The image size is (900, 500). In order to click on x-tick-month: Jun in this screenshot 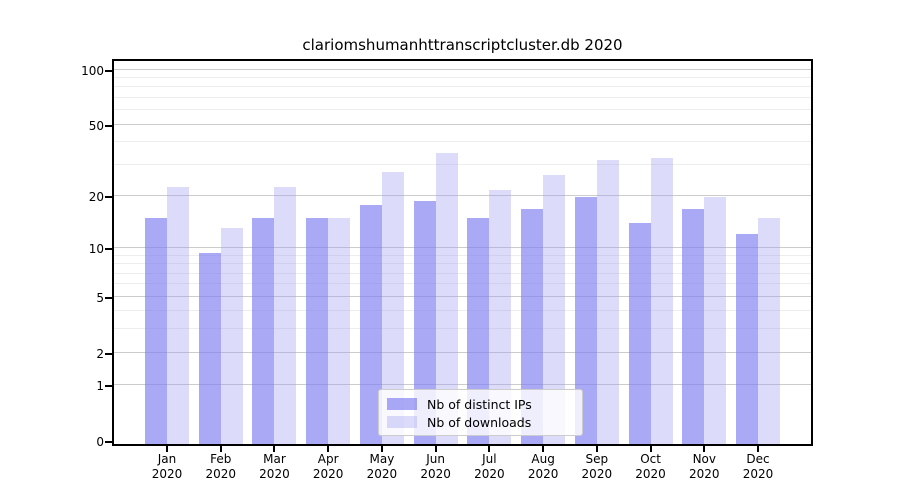, I will do `click(436, 459)`.